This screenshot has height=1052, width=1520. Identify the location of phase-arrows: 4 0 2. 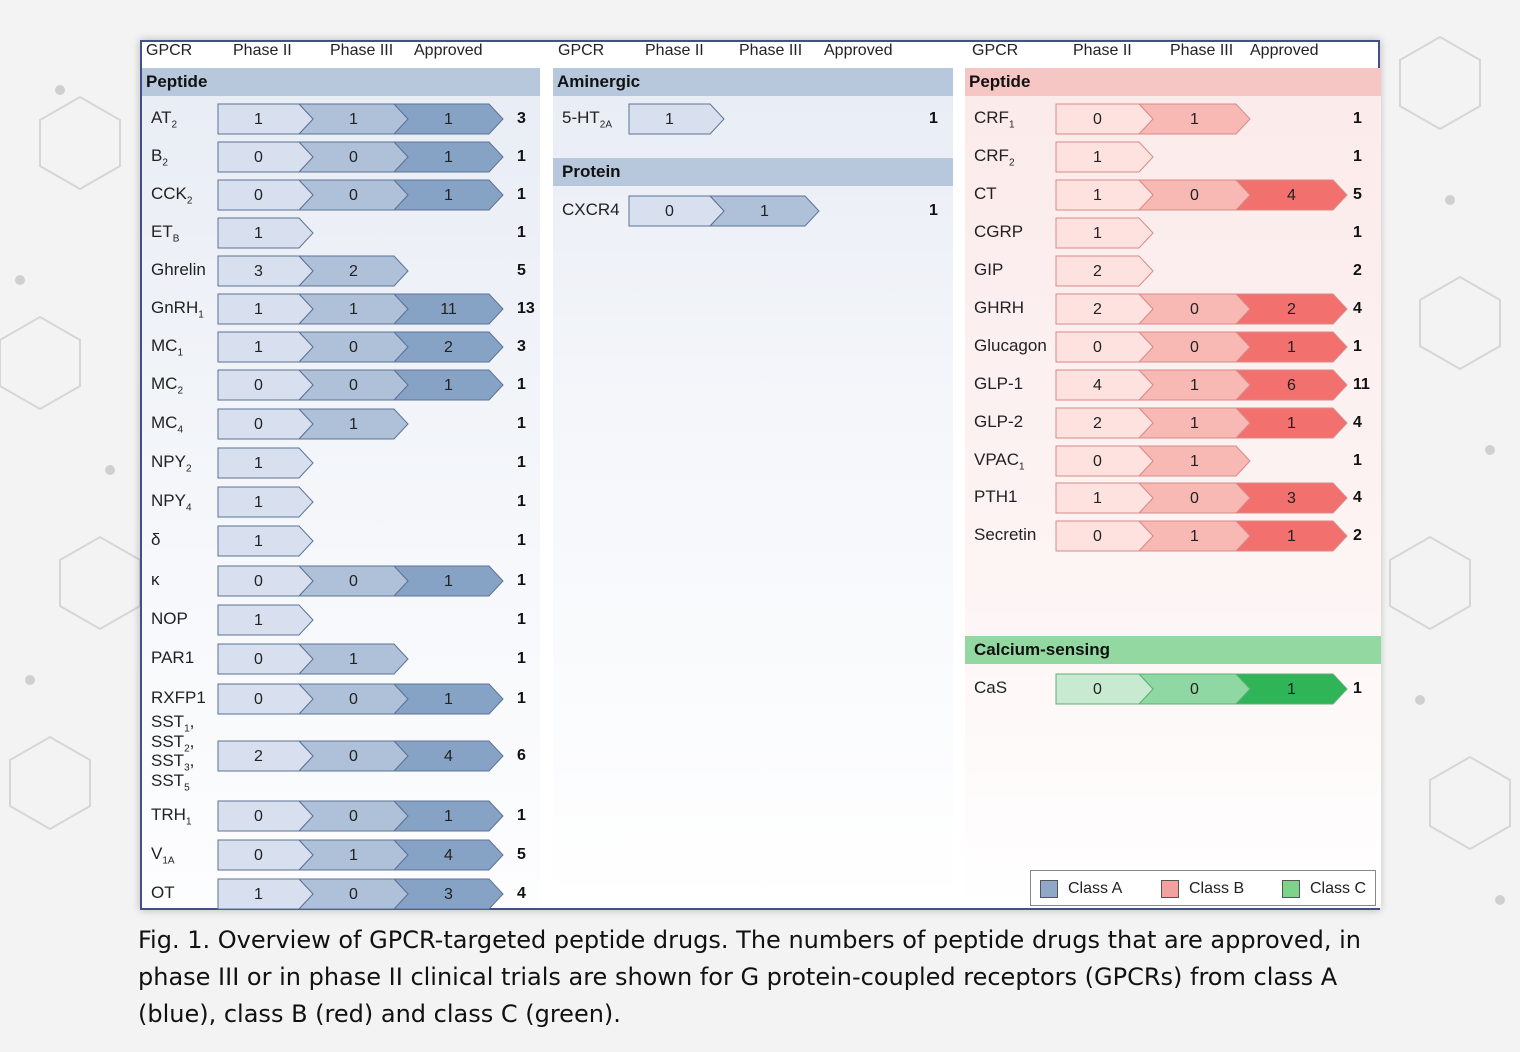
(360, 756).